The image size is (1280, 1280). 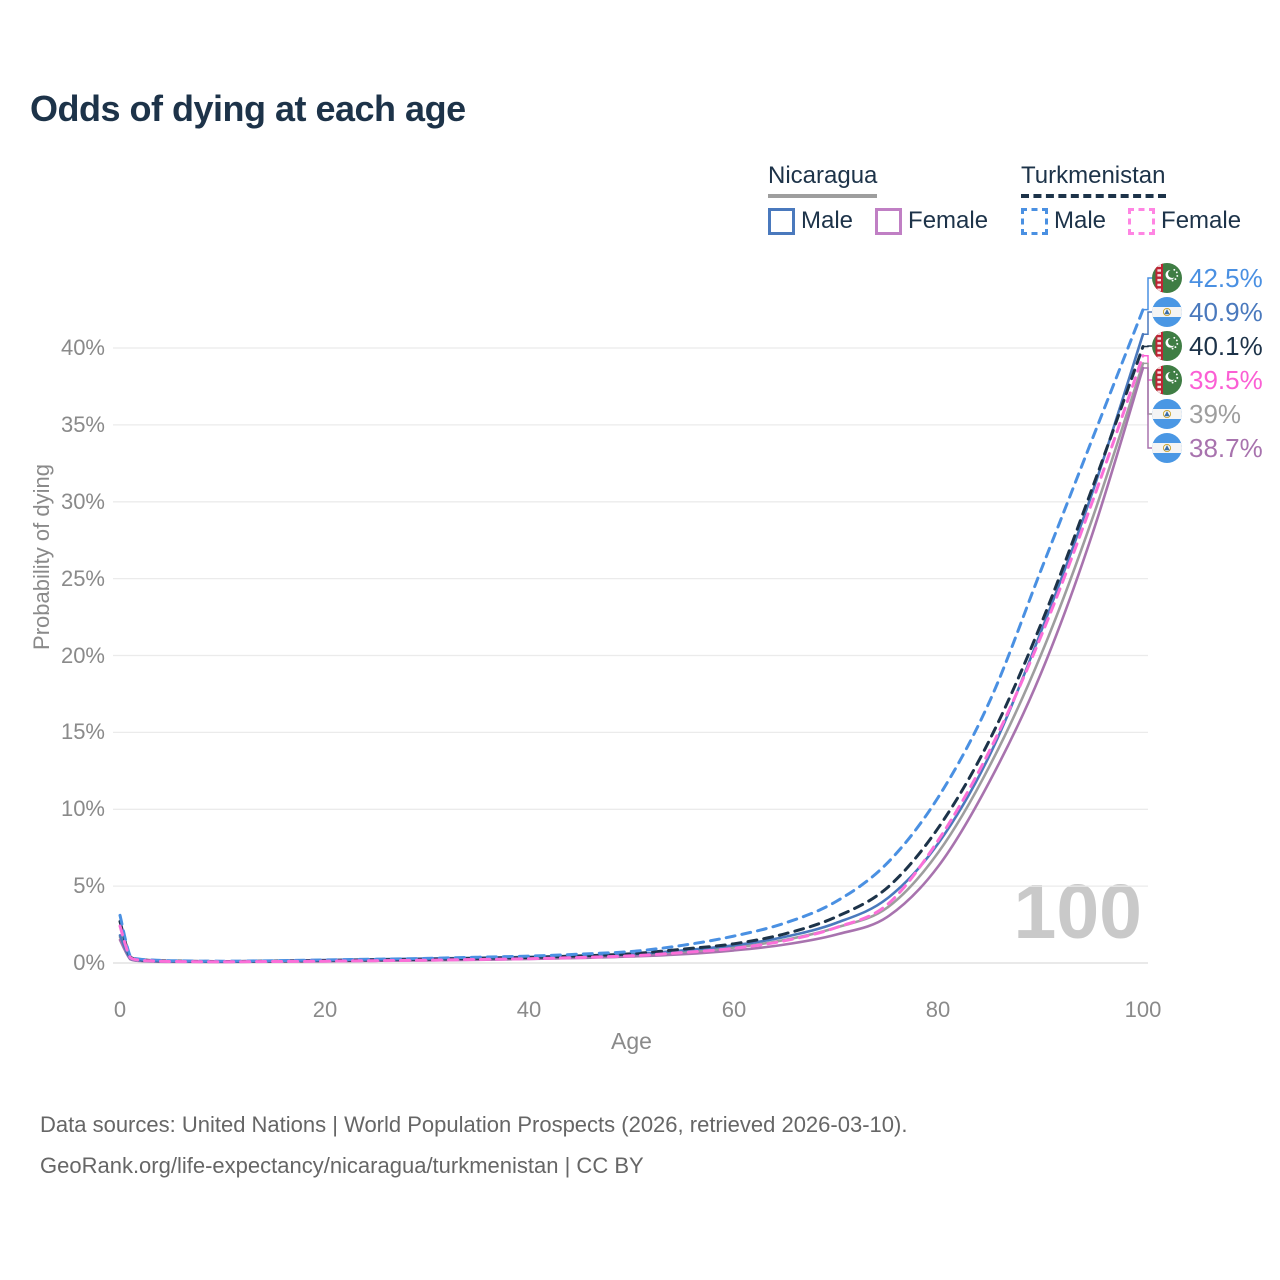 I want to click on y-tick-label: 5%, so click(x=89, y=885).